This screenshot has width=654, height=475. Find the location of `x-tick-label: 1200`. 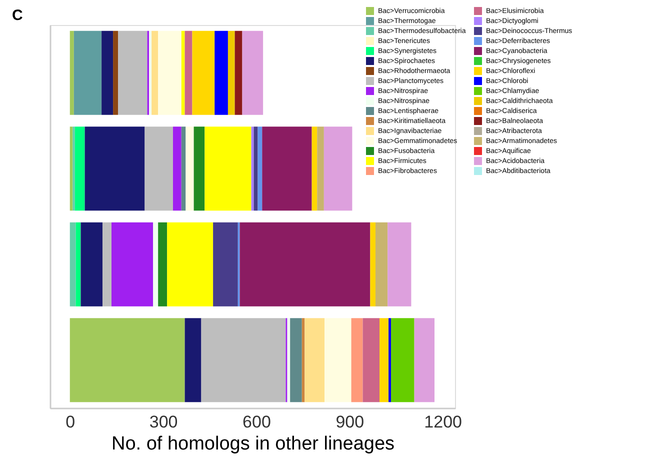

x-tick-label: 1200 is located at coordinates (443, 422).